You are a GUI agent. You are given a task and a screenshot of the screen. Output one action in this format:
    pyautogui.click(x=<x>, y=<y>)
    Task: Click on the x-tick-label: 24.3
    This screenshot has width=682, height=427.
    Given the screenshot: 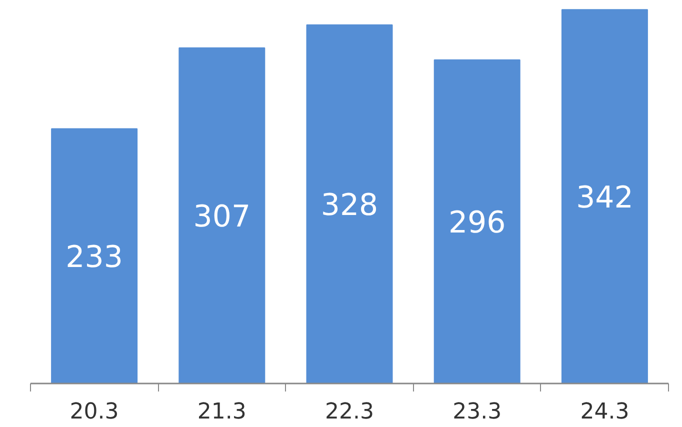 What is the action you would take?
    pyautogui.click(x=605, y=412)
    